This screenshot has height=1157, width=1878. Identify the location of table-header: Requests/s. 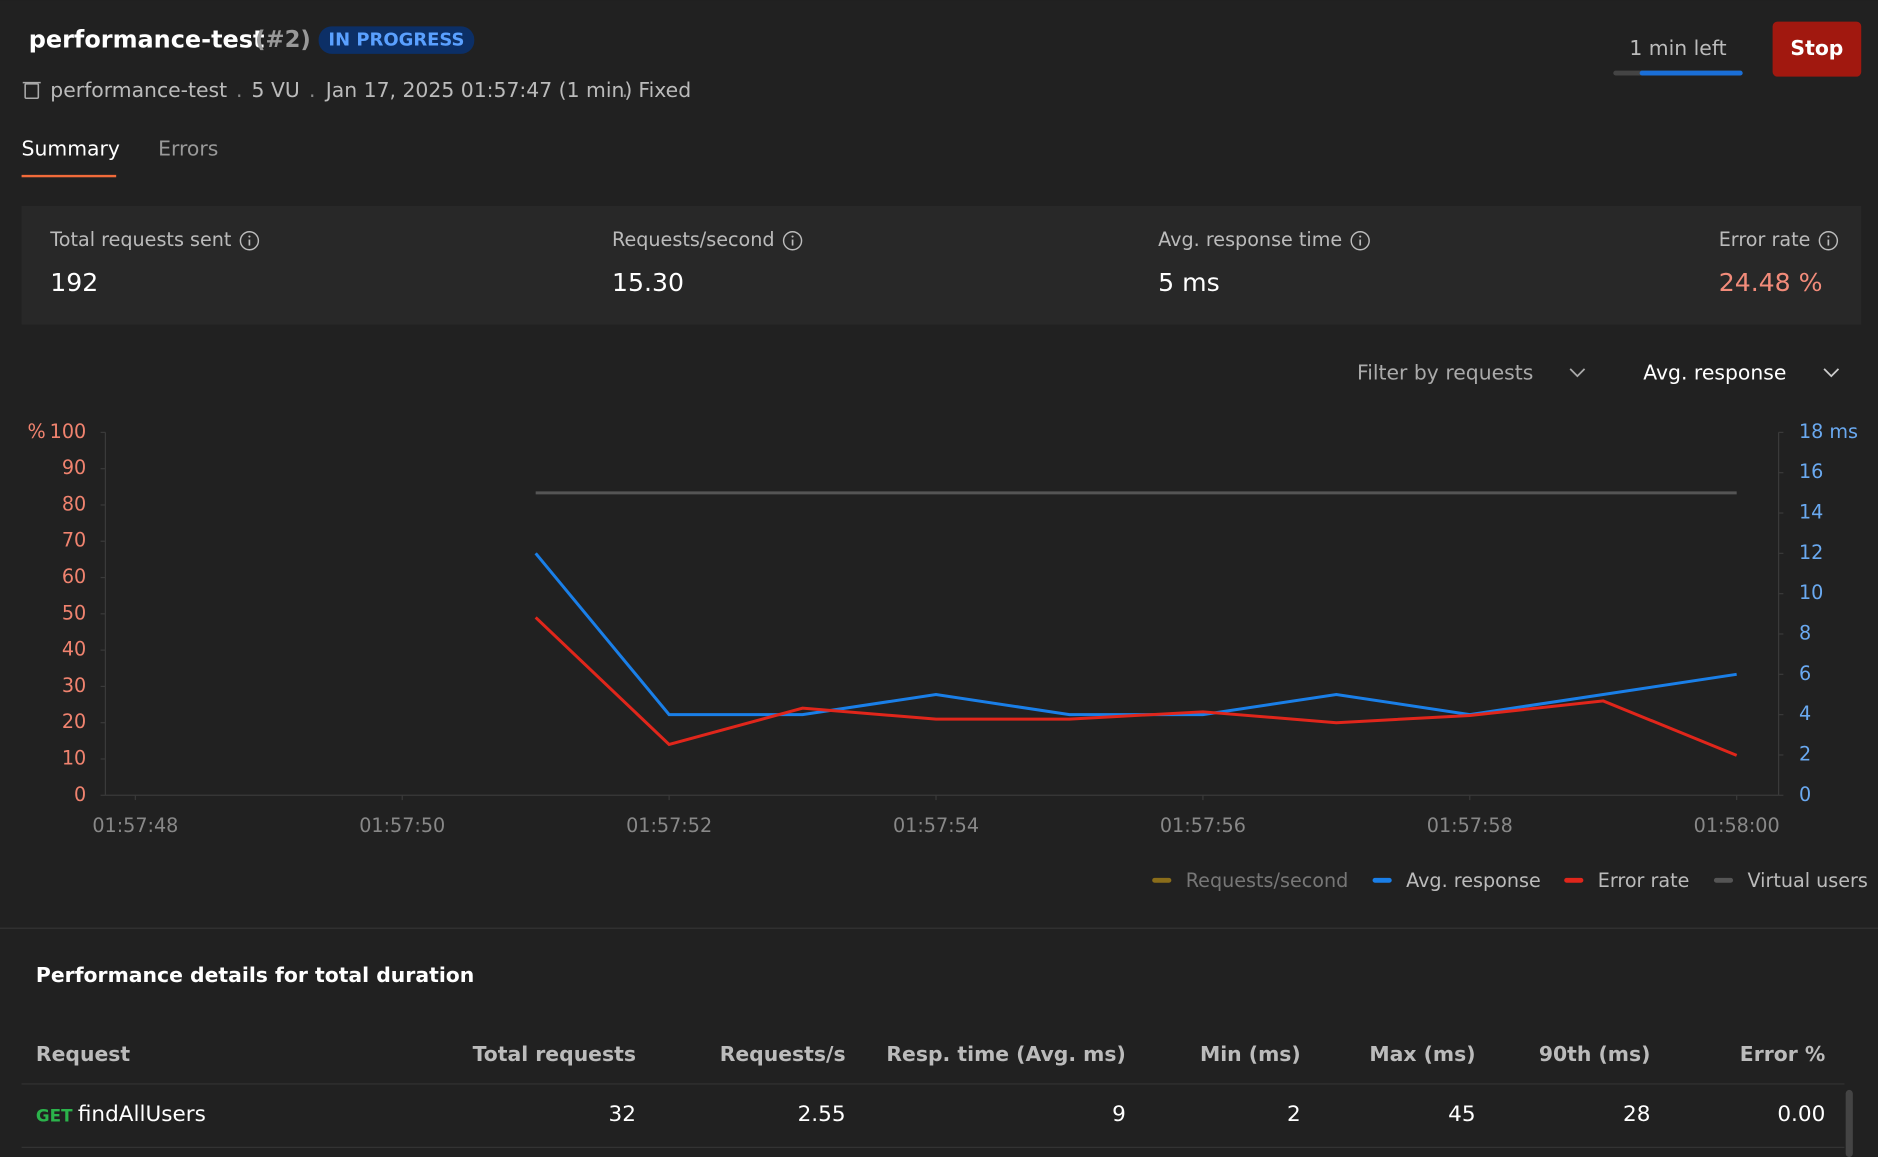
(783, 1054).